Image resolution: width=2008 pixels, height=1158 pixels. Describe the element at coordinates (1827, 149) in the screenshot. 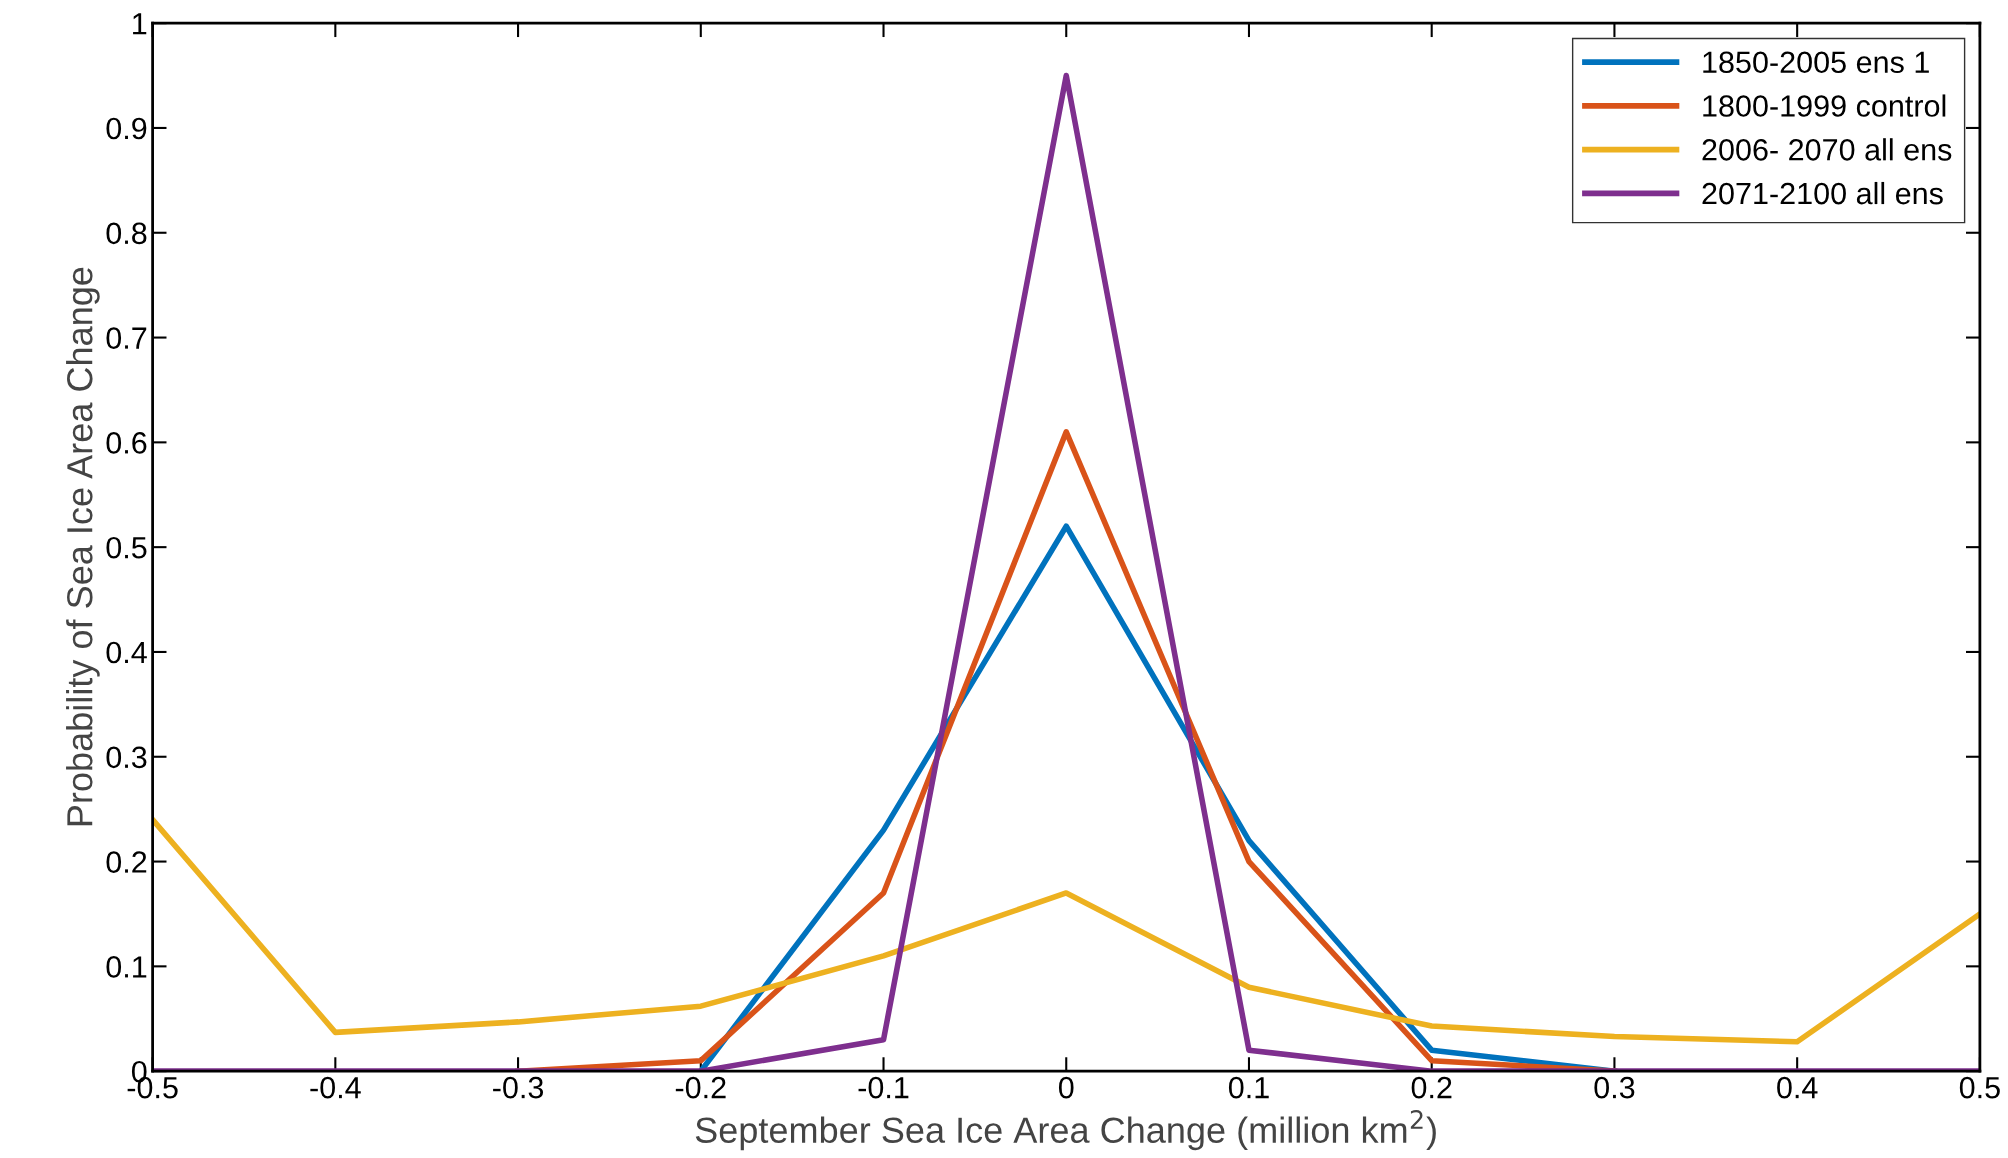

I see `legend-label: 2006- 2070 all ens` at that location.